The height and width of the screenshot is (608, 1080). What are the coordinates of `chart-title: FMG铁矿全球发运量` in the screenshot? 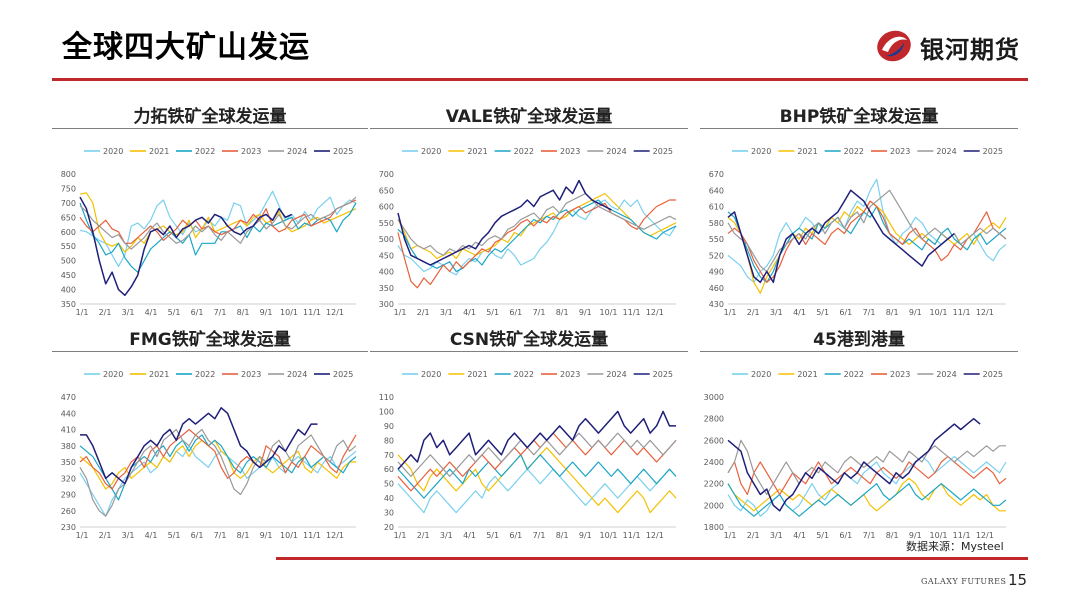 It's located at (210, 340).